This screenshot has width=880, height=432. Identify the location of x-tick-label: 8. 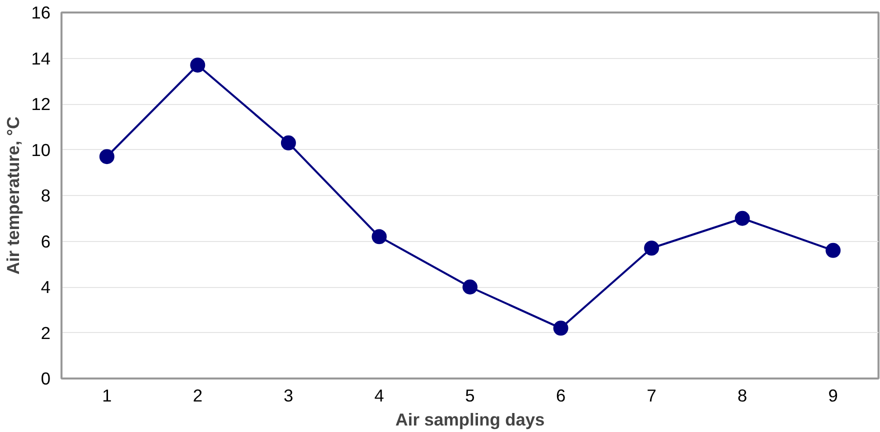
(743, 396).